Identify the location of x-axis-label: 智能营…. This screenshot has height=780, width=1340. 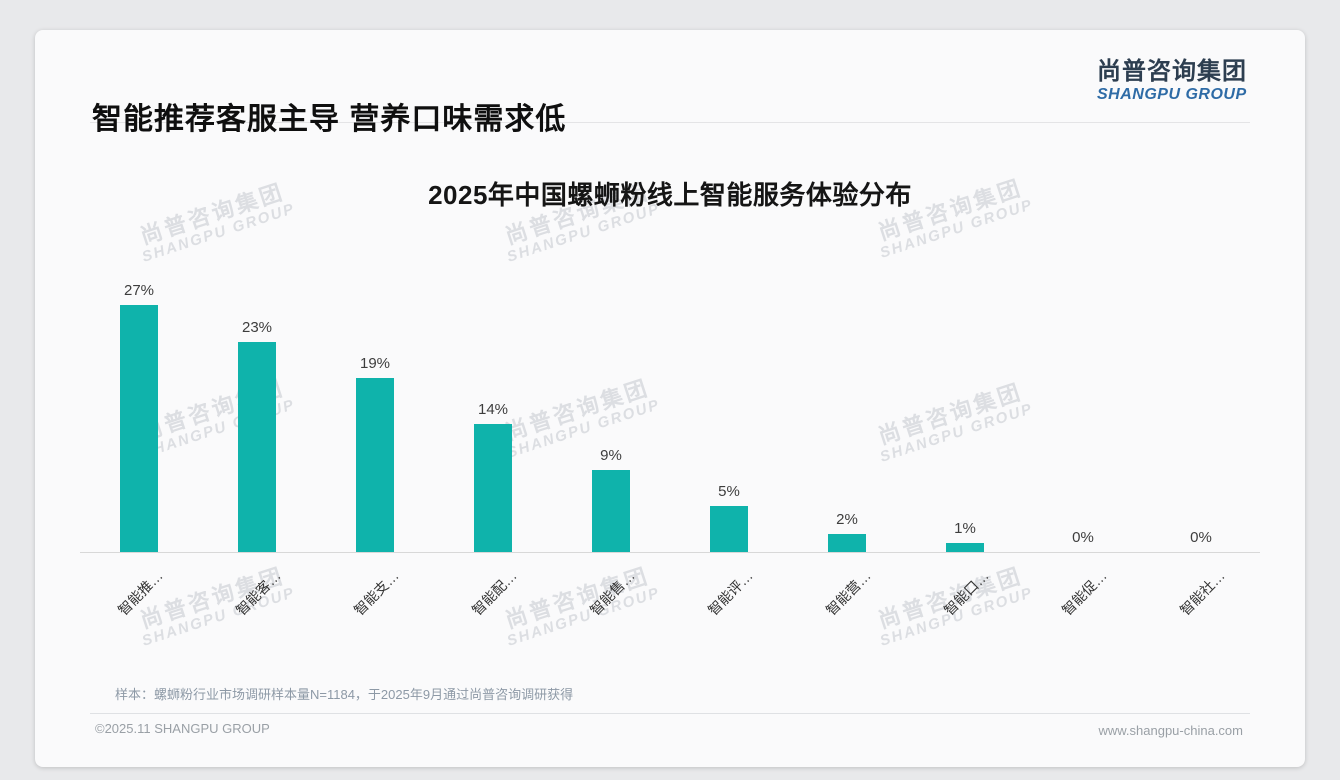
(848, 593).